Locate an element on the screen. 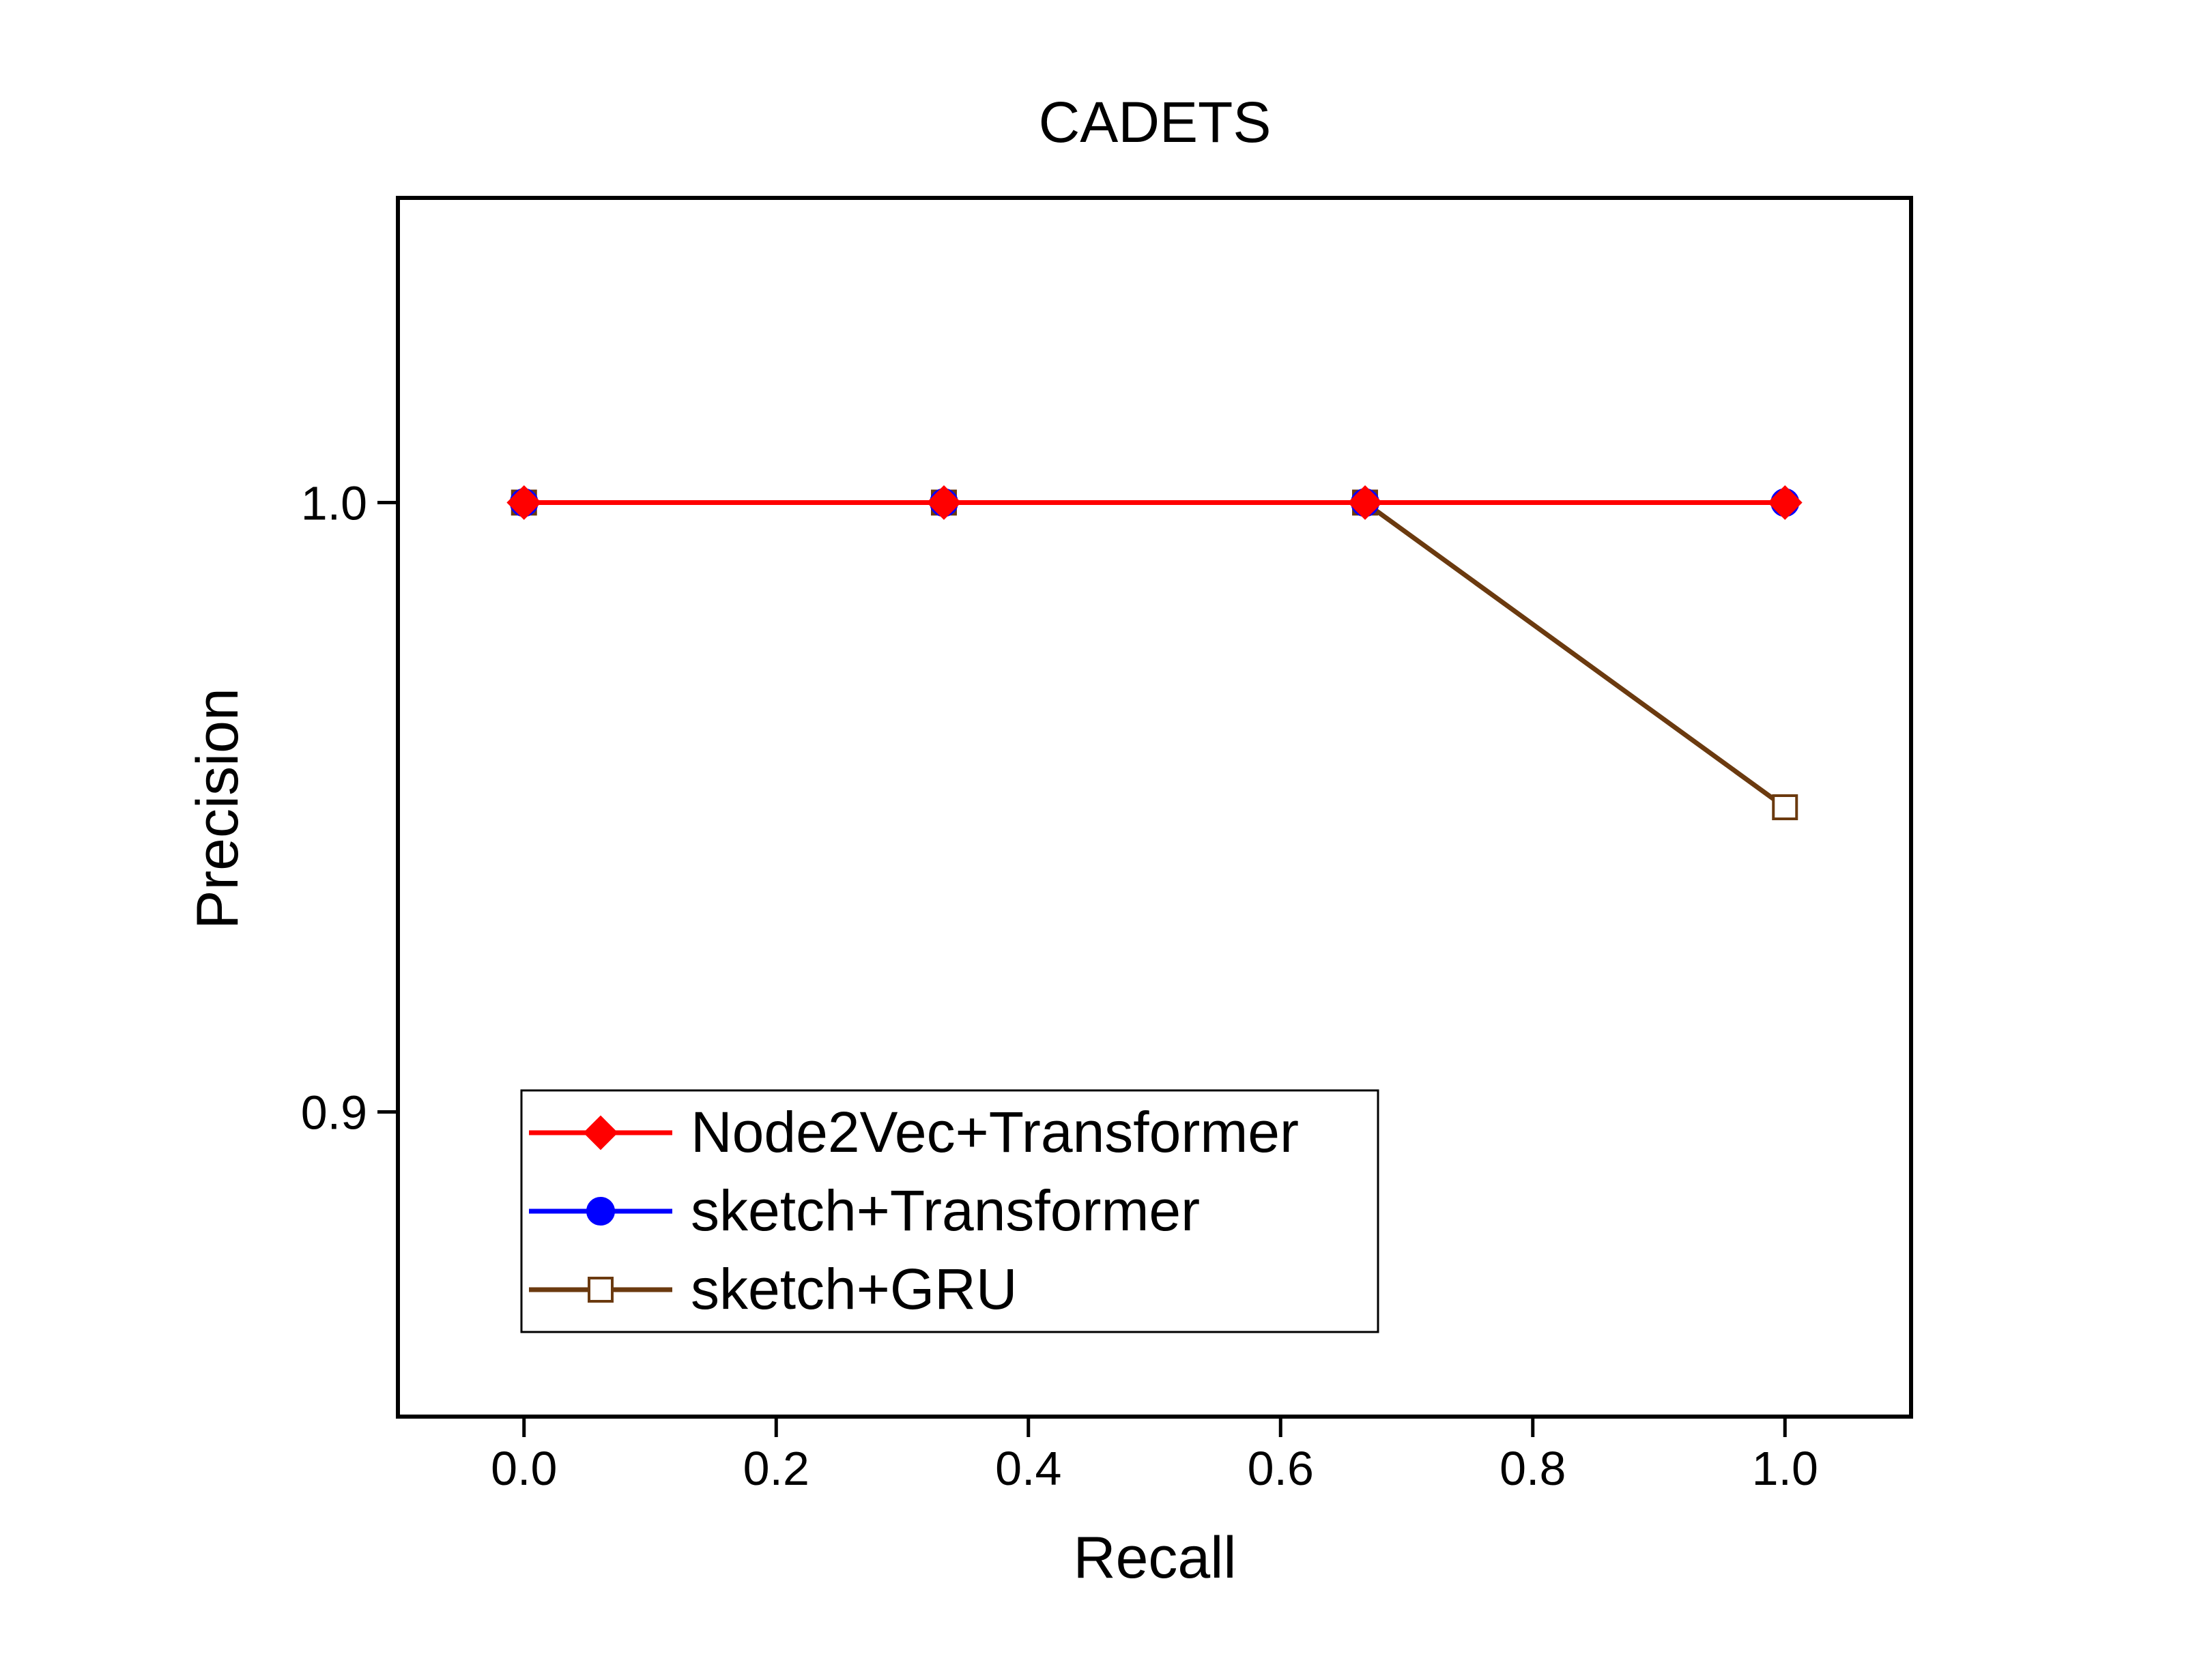 The width and height of the screenshot is (2195, 1680). x-tick-label: 0.4 is located at coordinates (1028, 1468).